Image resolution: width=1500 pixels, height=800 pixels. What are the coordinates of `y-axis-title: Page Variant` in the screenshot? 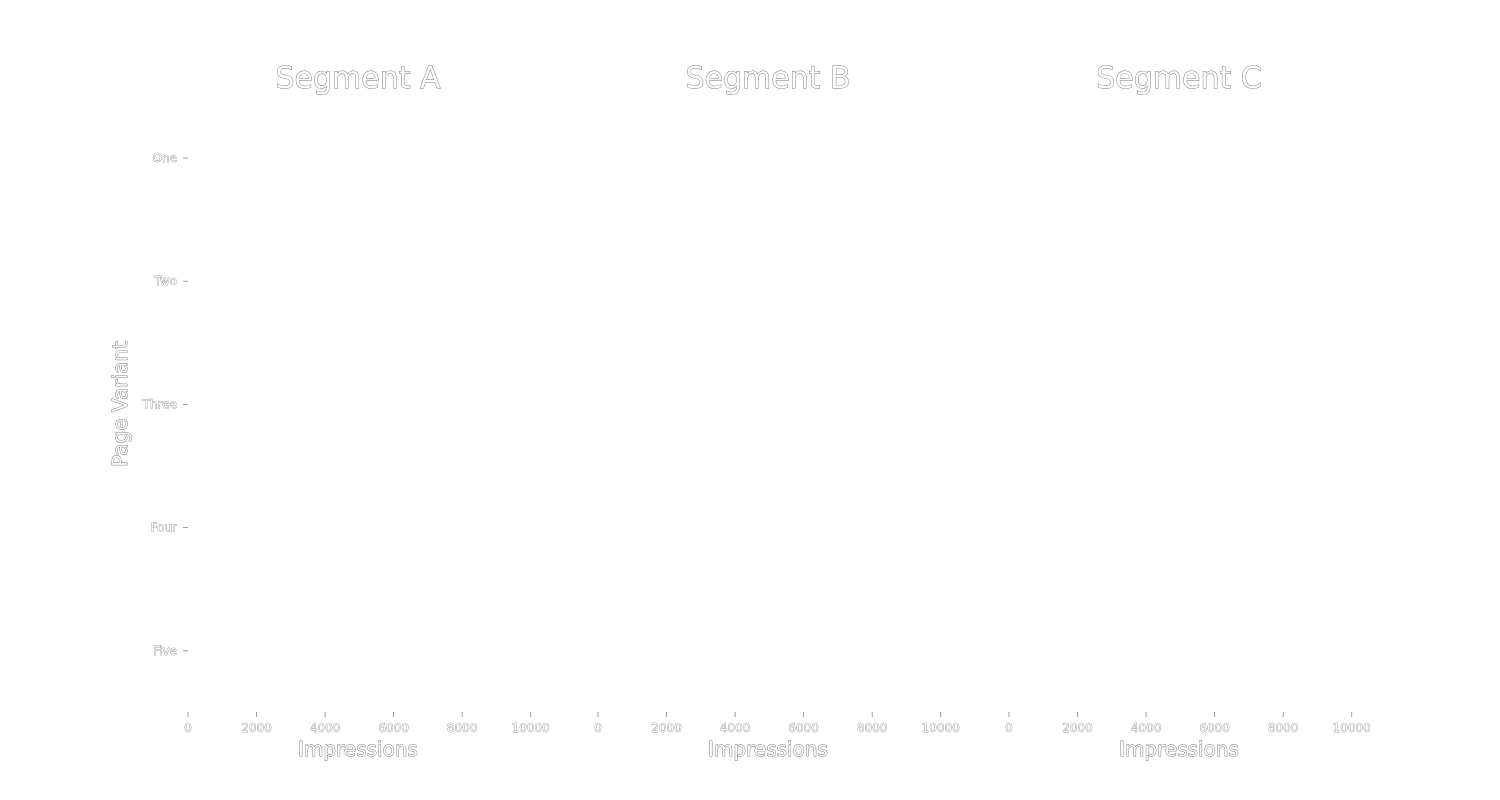 It's located at (120, 404).